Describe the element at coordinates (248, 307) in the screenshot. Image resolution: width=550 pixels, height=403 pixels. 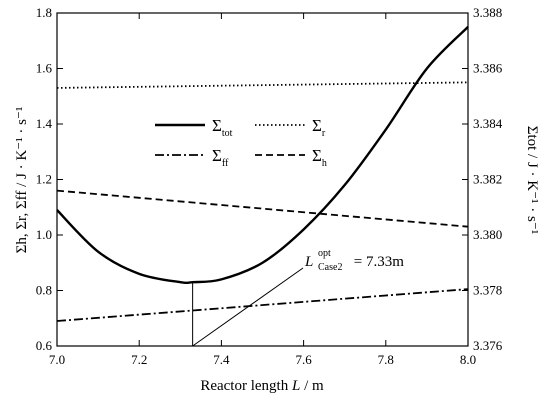
I see `annotation-leader-line` at that location.